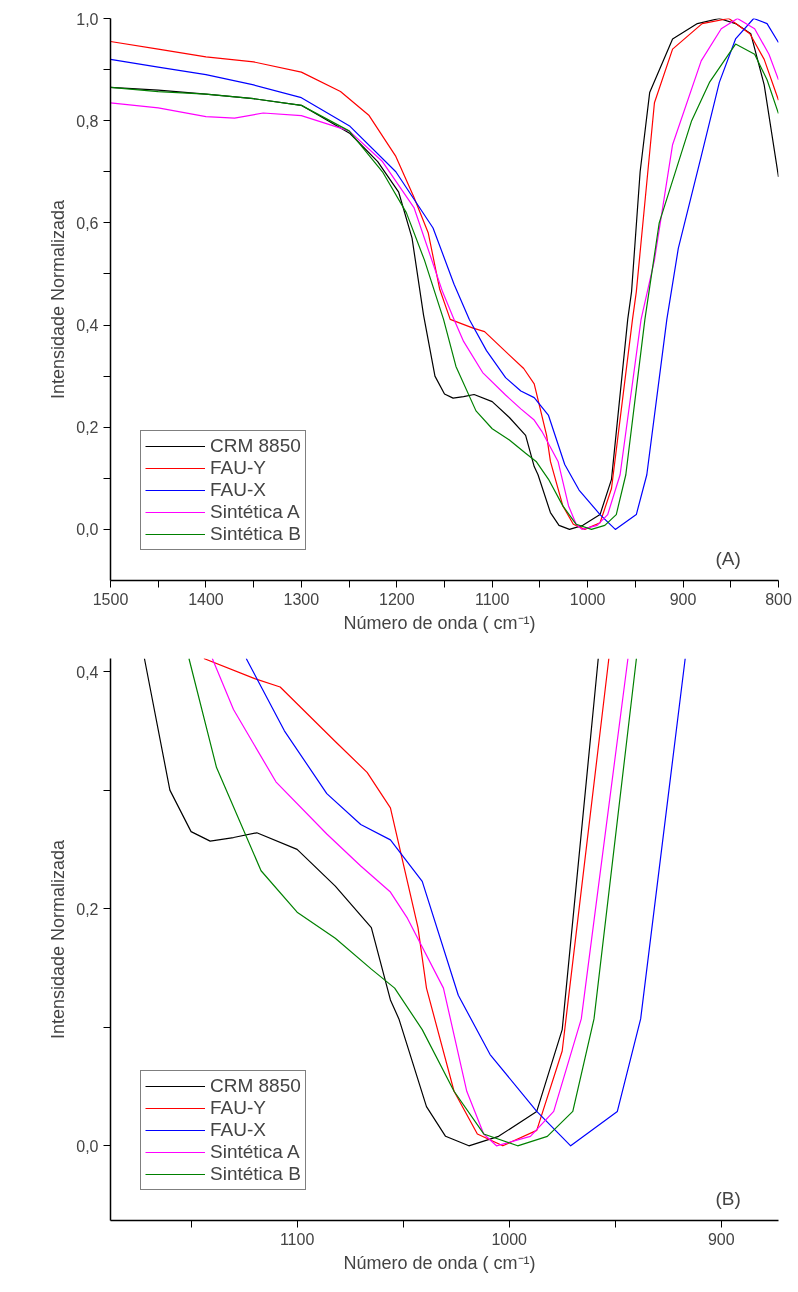 This screenshot has height=1292, width=798. Describe the element at coordinates (110, 599) in the screenshot. I see `x-tick-label: 1500` at that location.